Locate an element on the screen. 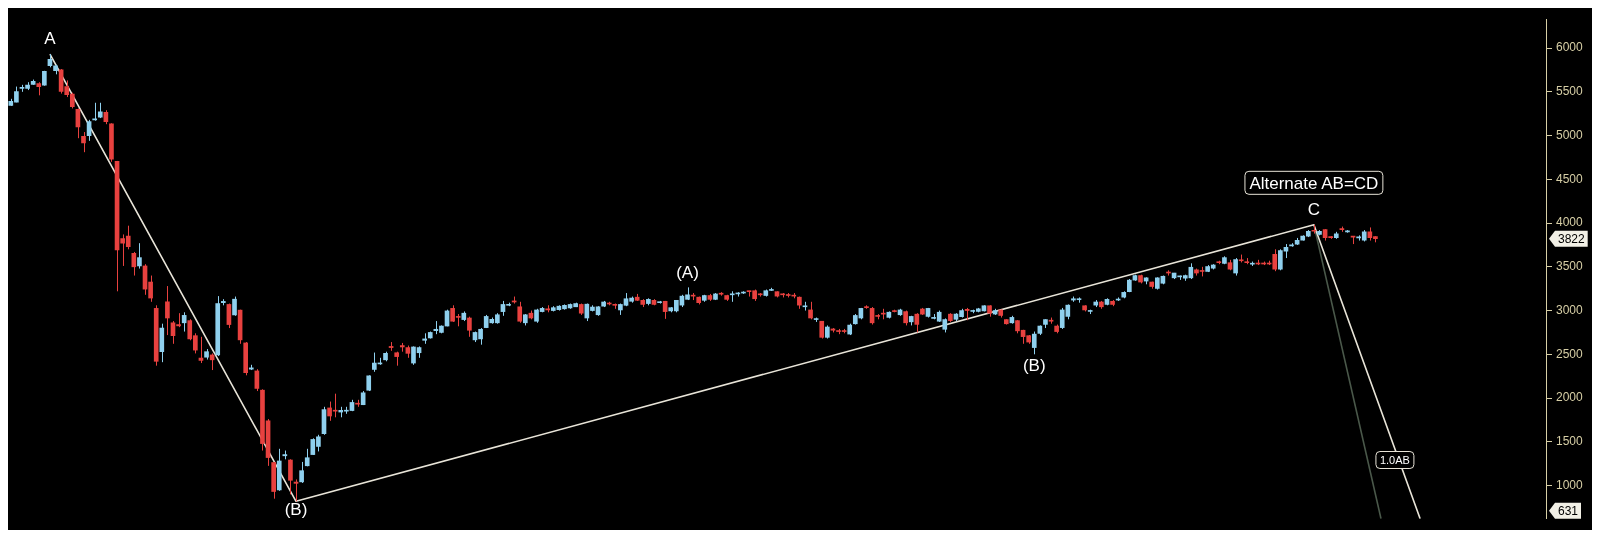 Image resolution: width=1600 pixels, height=540 pixels. y-tick-label: 4500 is located at coordinates (1570, 178).